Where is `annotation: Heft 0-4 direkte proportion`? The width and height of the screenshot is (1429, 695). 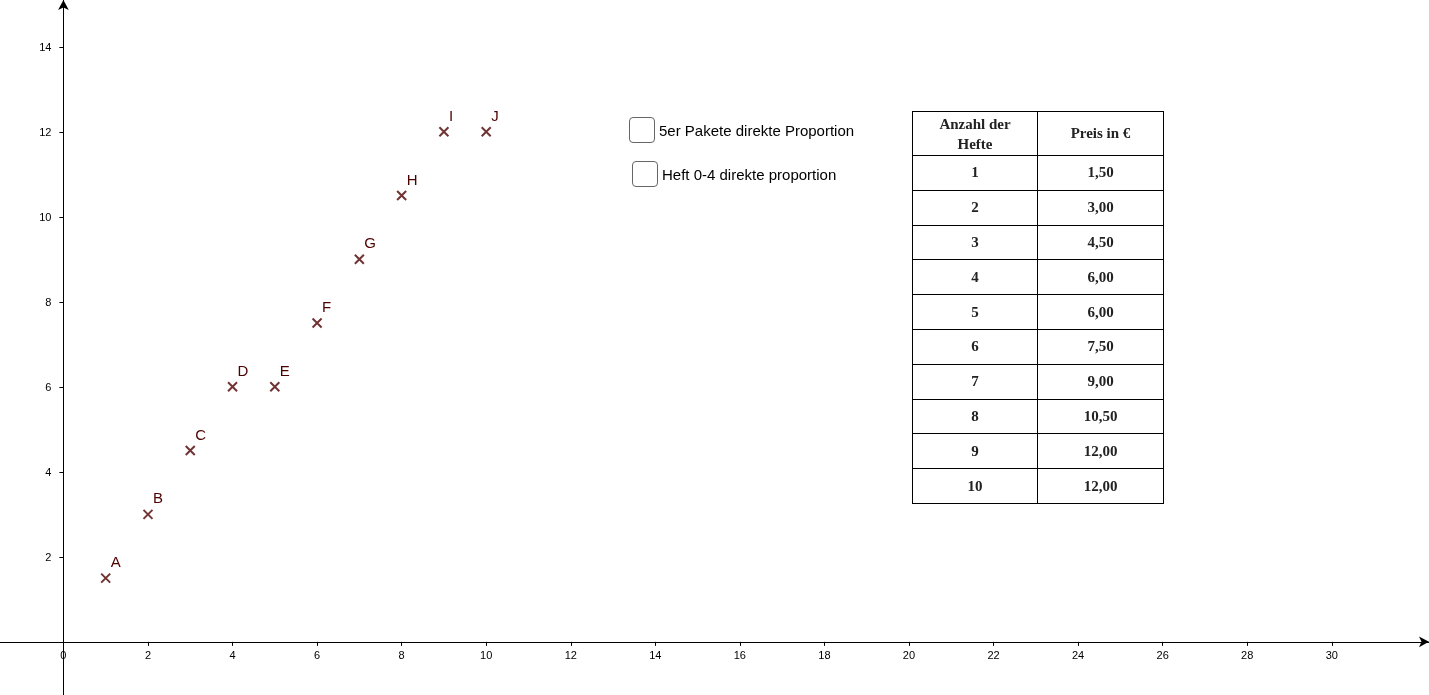 annotation: Heft 0-4 direkte proportion is located at coordinates (749, 174).